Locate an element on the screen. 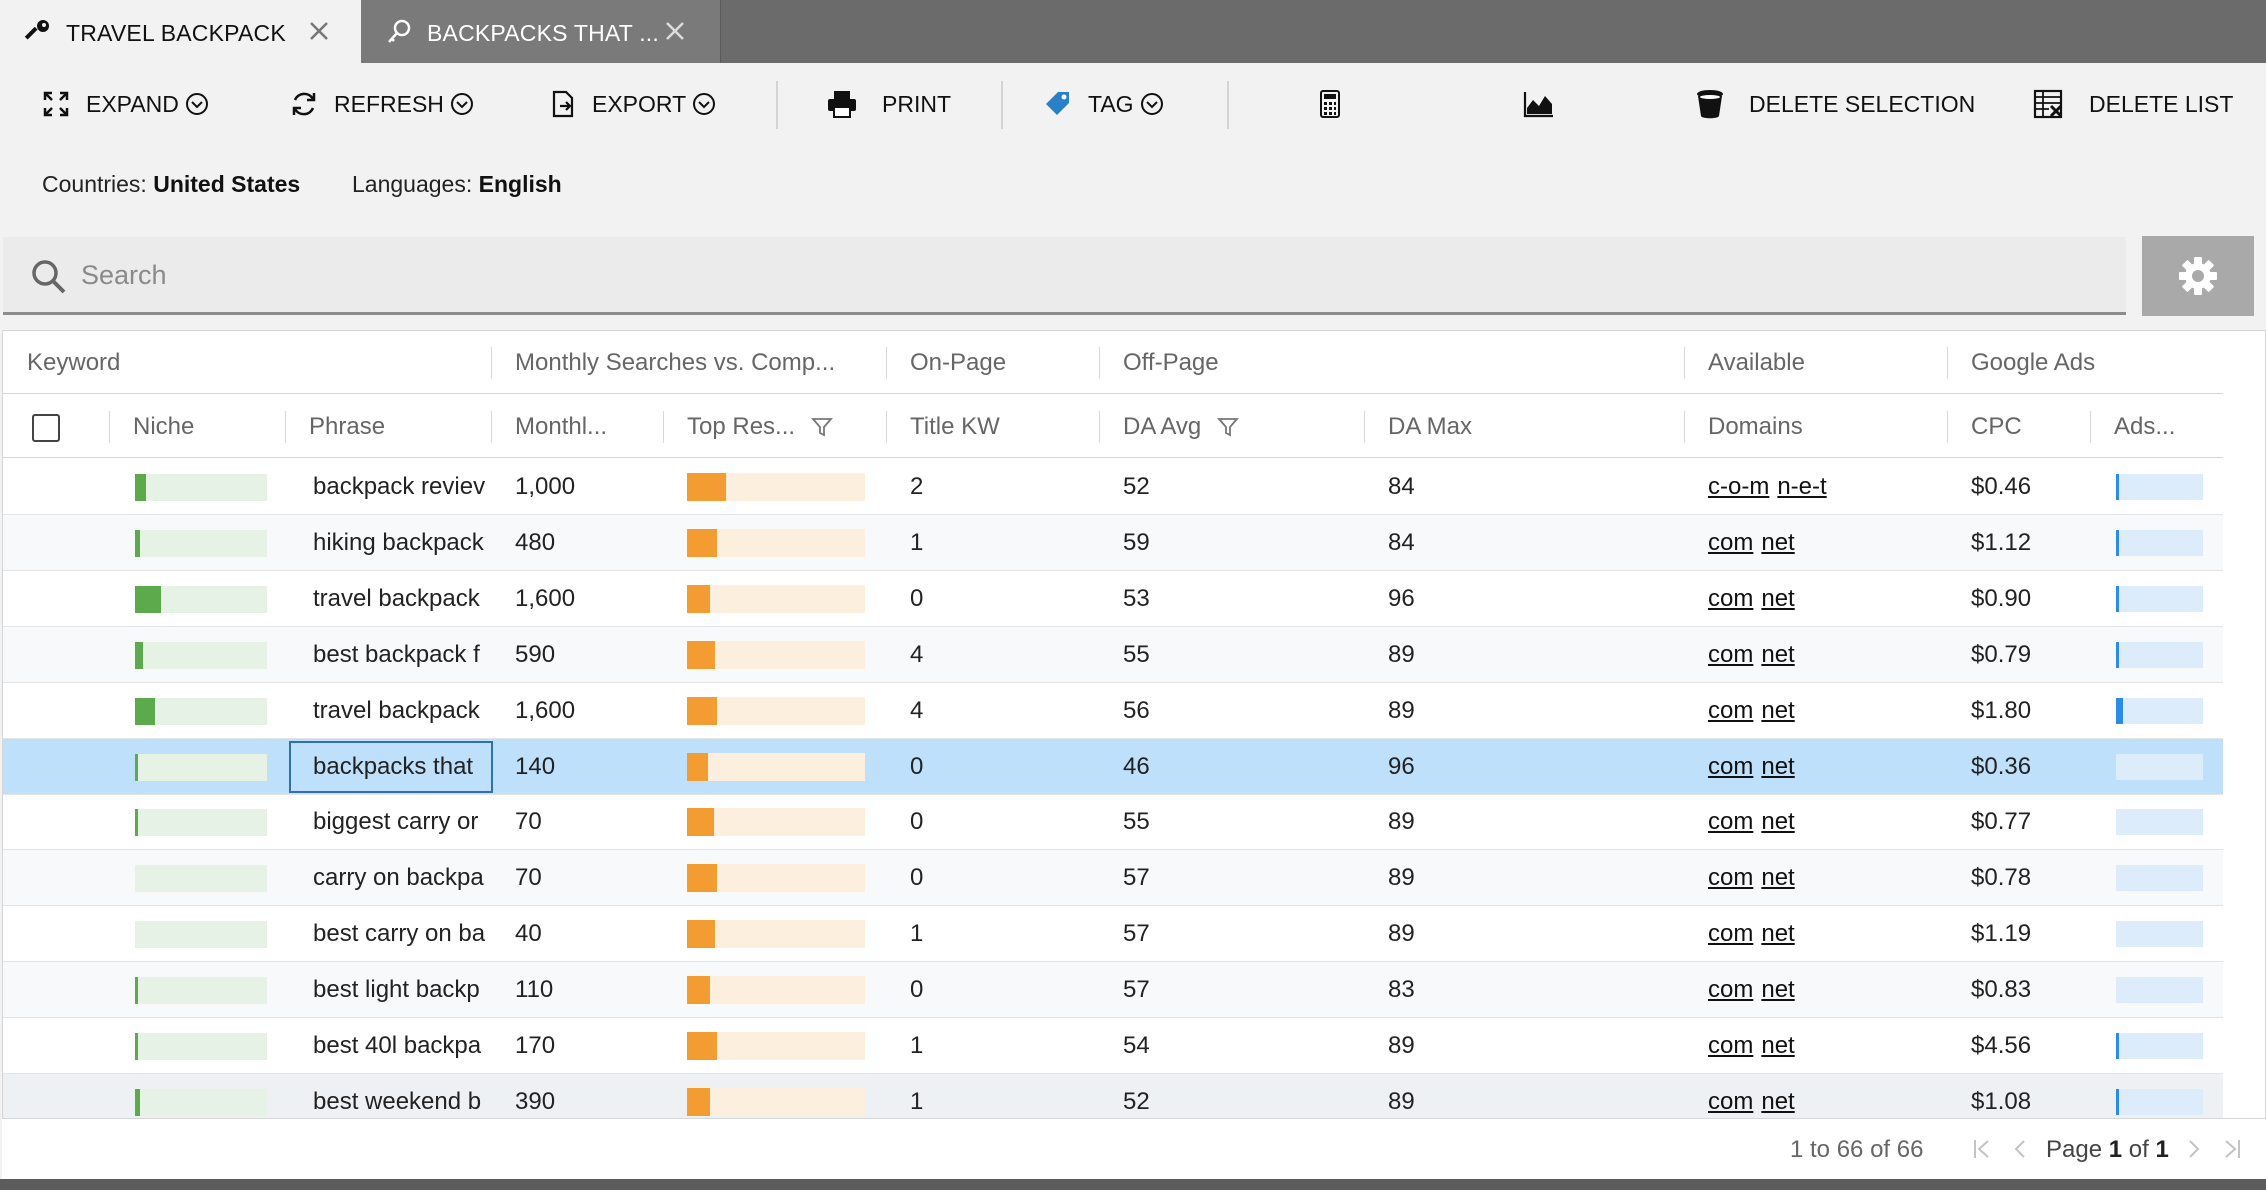  tag-button: TAG is located at coordinates (1104, 104).